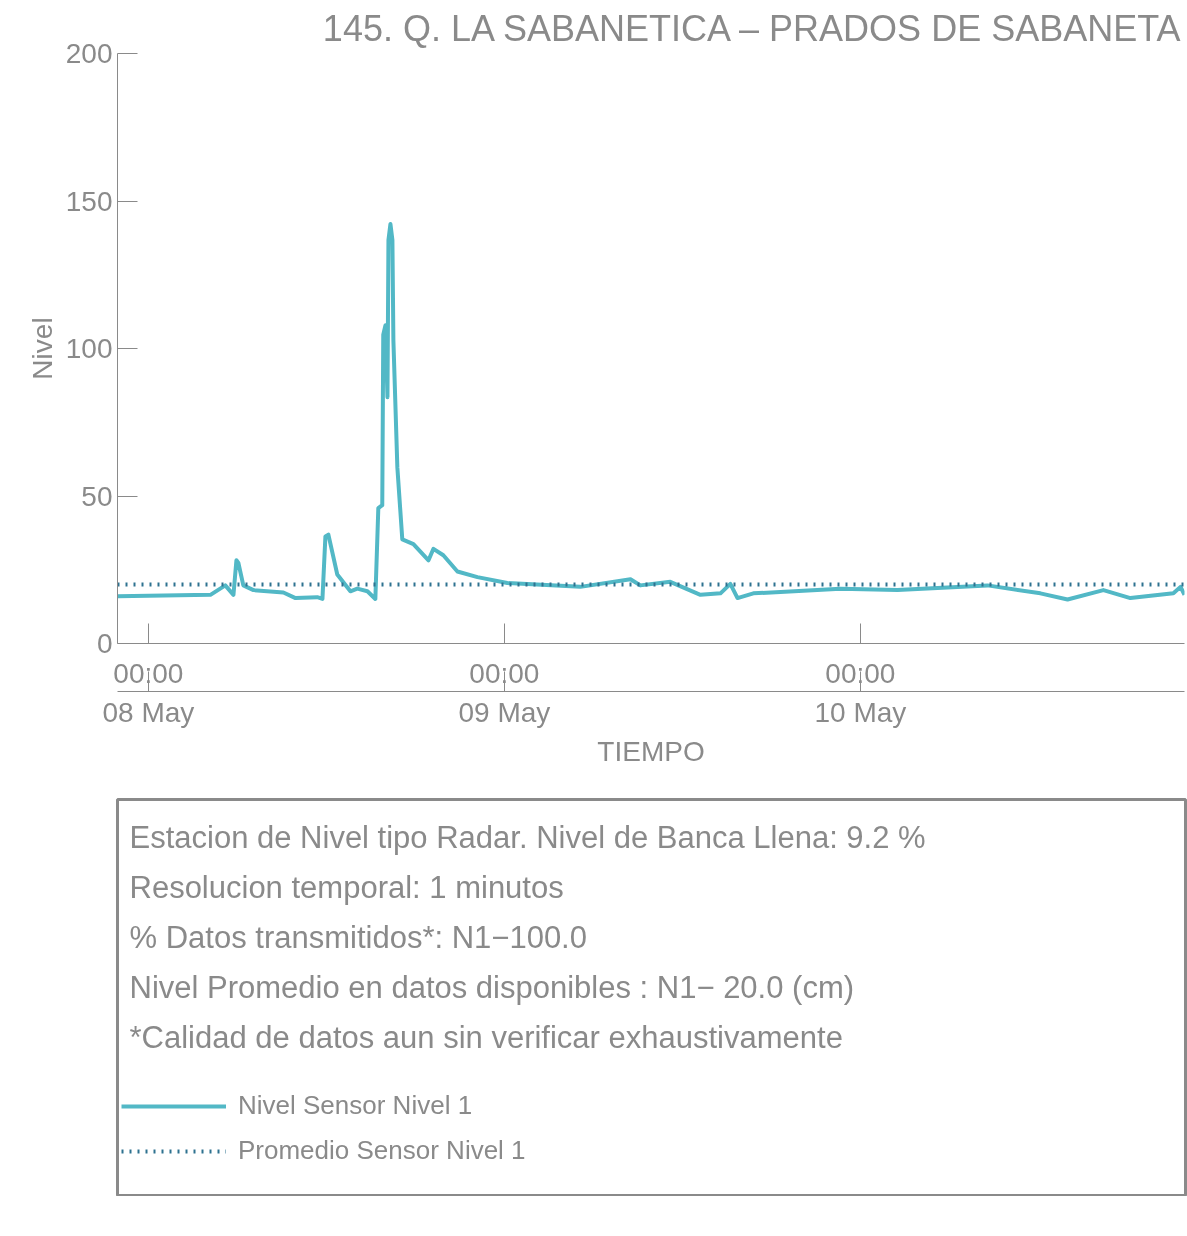 This screenshot has height=1236, width=1187. Describe the element at coordinates (382, 1150) in the screenshot. I see `legend-label: Promedio Sensor Nivel 1` at that location.